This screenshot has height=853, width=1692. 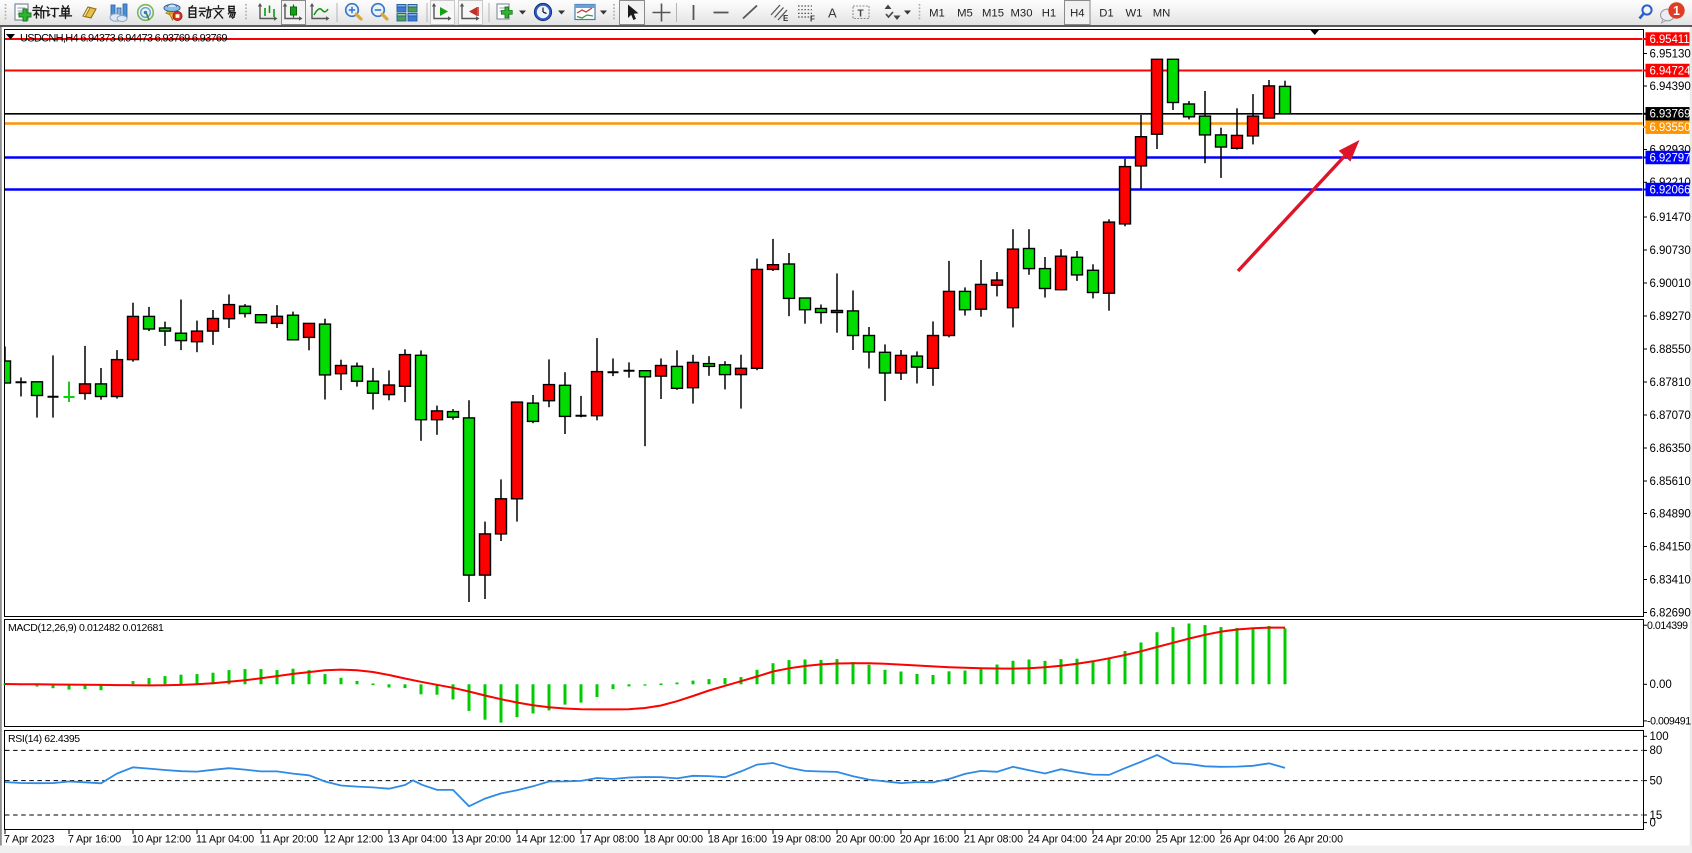 What do you see at coordinates (1134, 14) in the screenshot?
I see `svg-text: W1` at bounding box center [1134, 14].